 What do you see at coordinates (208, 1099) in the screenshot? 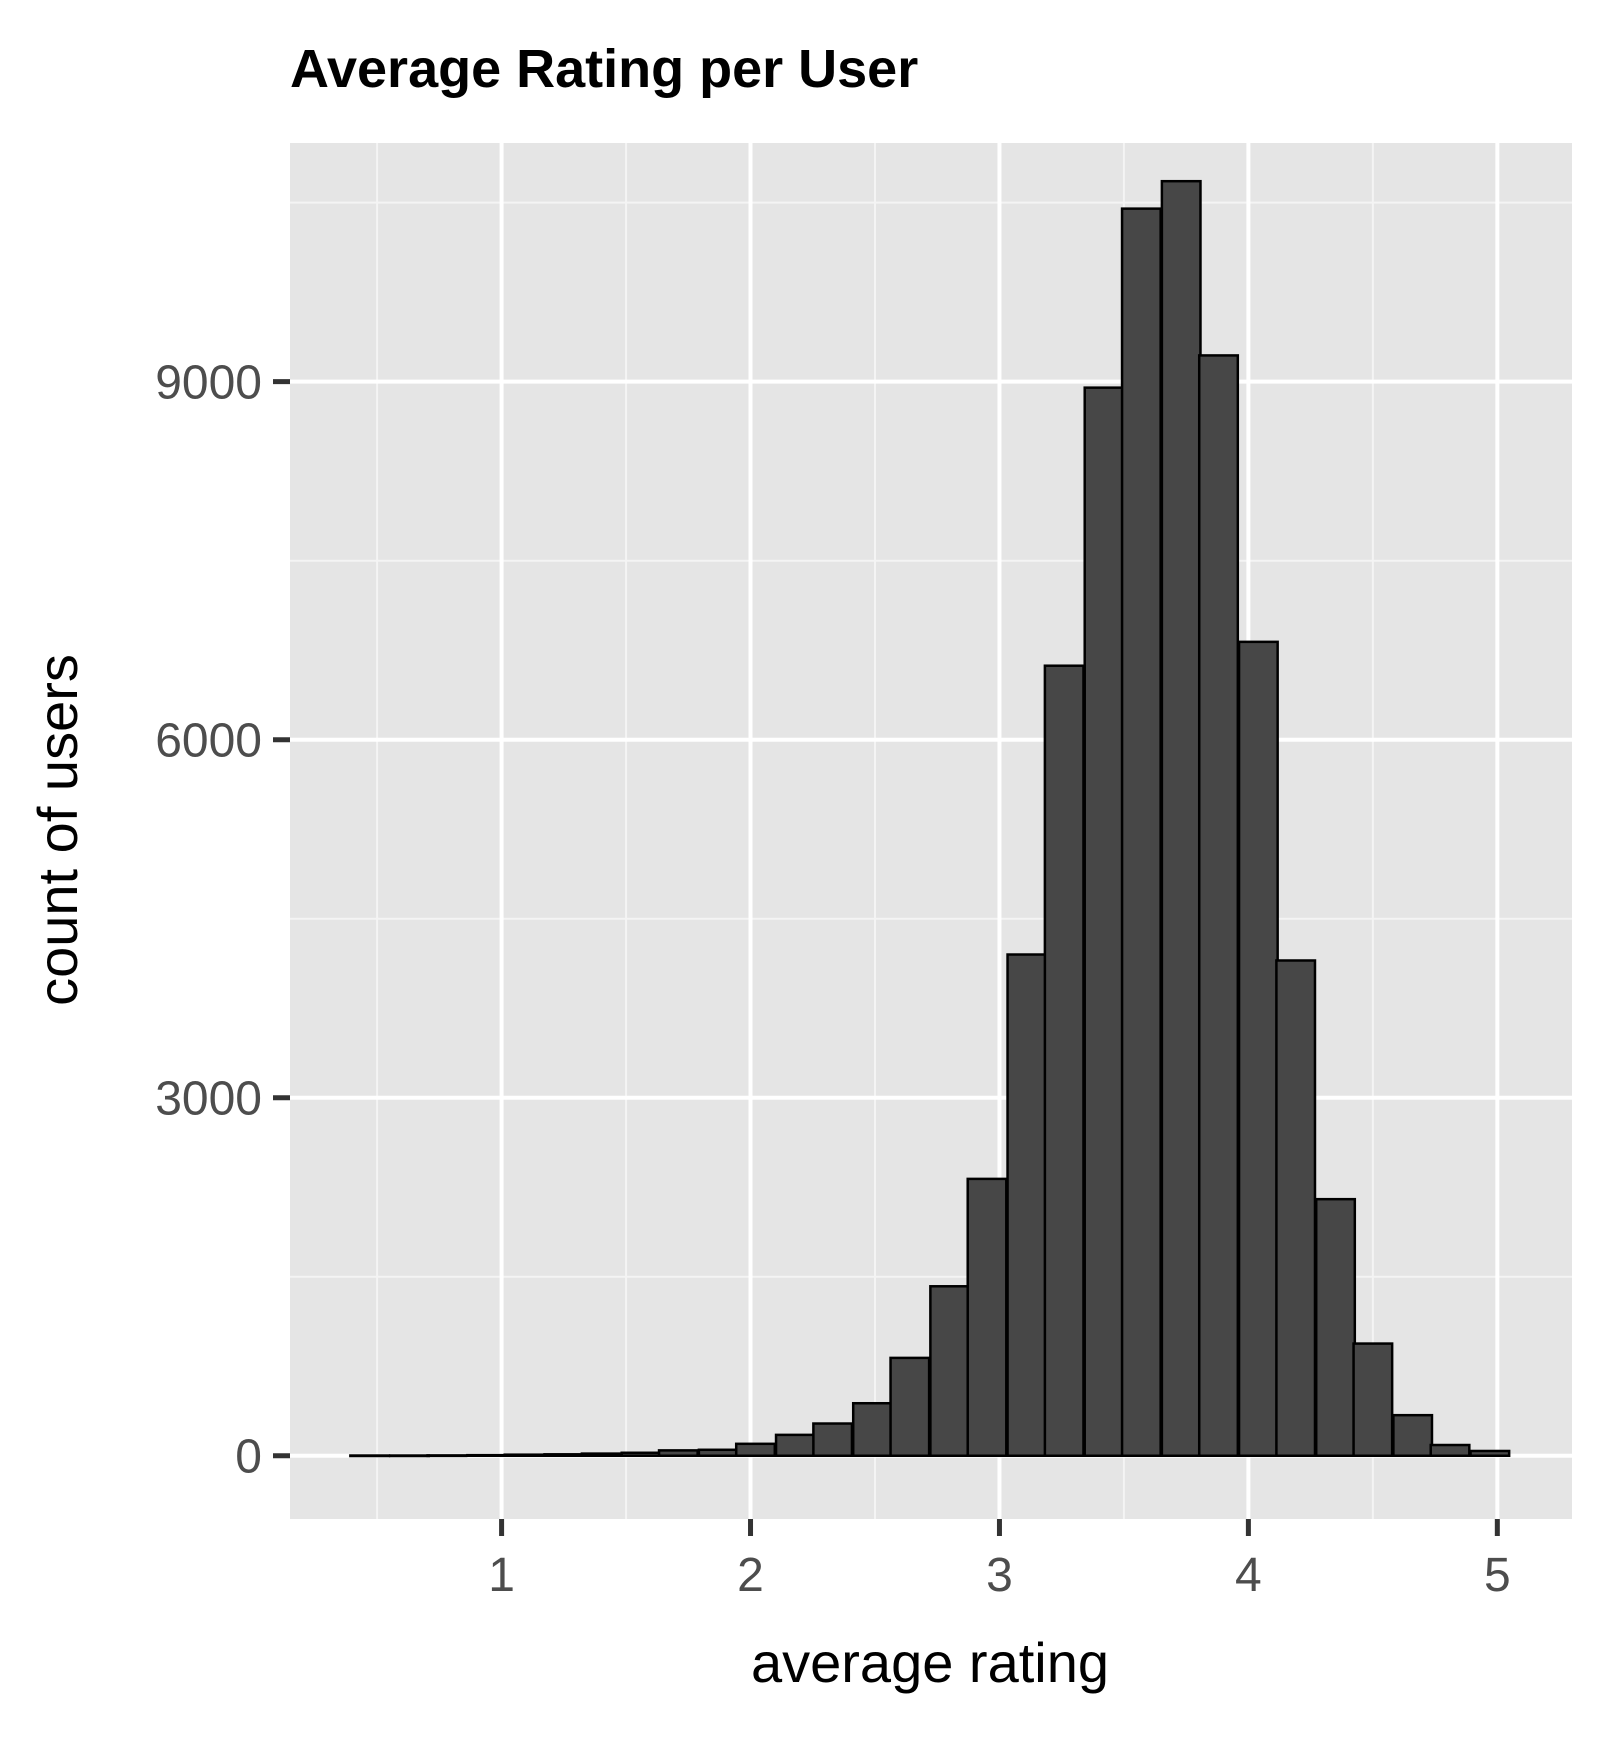
I see `y-tick-label: 3000` at bounding box center [208, 1099].